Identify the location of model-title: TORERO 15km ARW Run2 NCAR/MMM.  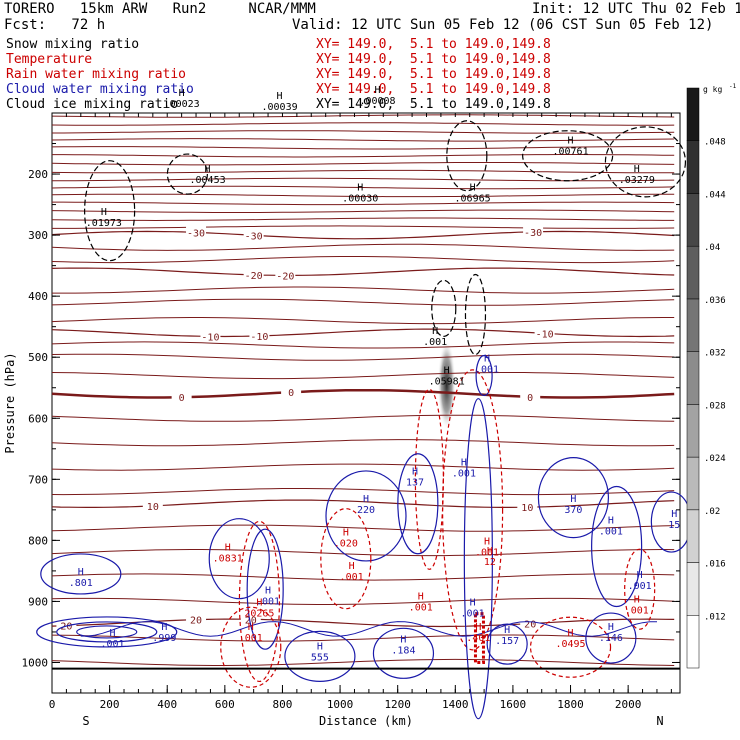
(160, 9).